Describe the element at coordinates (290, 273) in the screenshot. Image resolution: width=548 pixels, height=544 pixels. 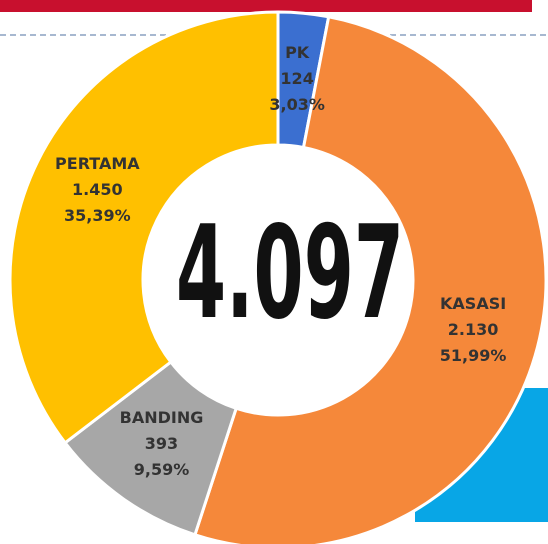
I see `center-total: 4.097` at that location.